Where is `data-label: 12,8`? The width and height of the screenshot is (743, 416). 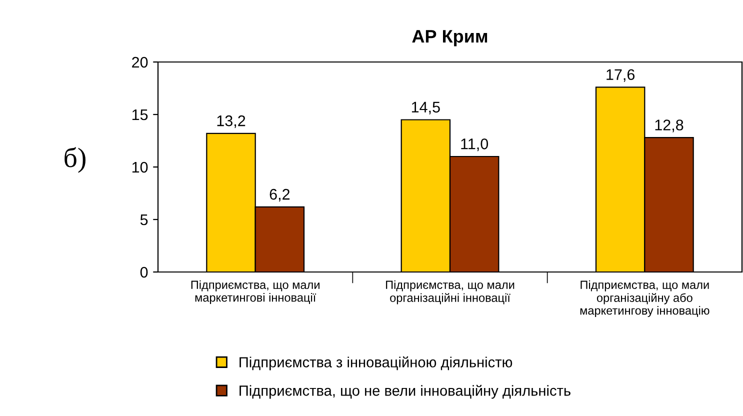
data-label: 12,8 is located at coordinates (669, 126).